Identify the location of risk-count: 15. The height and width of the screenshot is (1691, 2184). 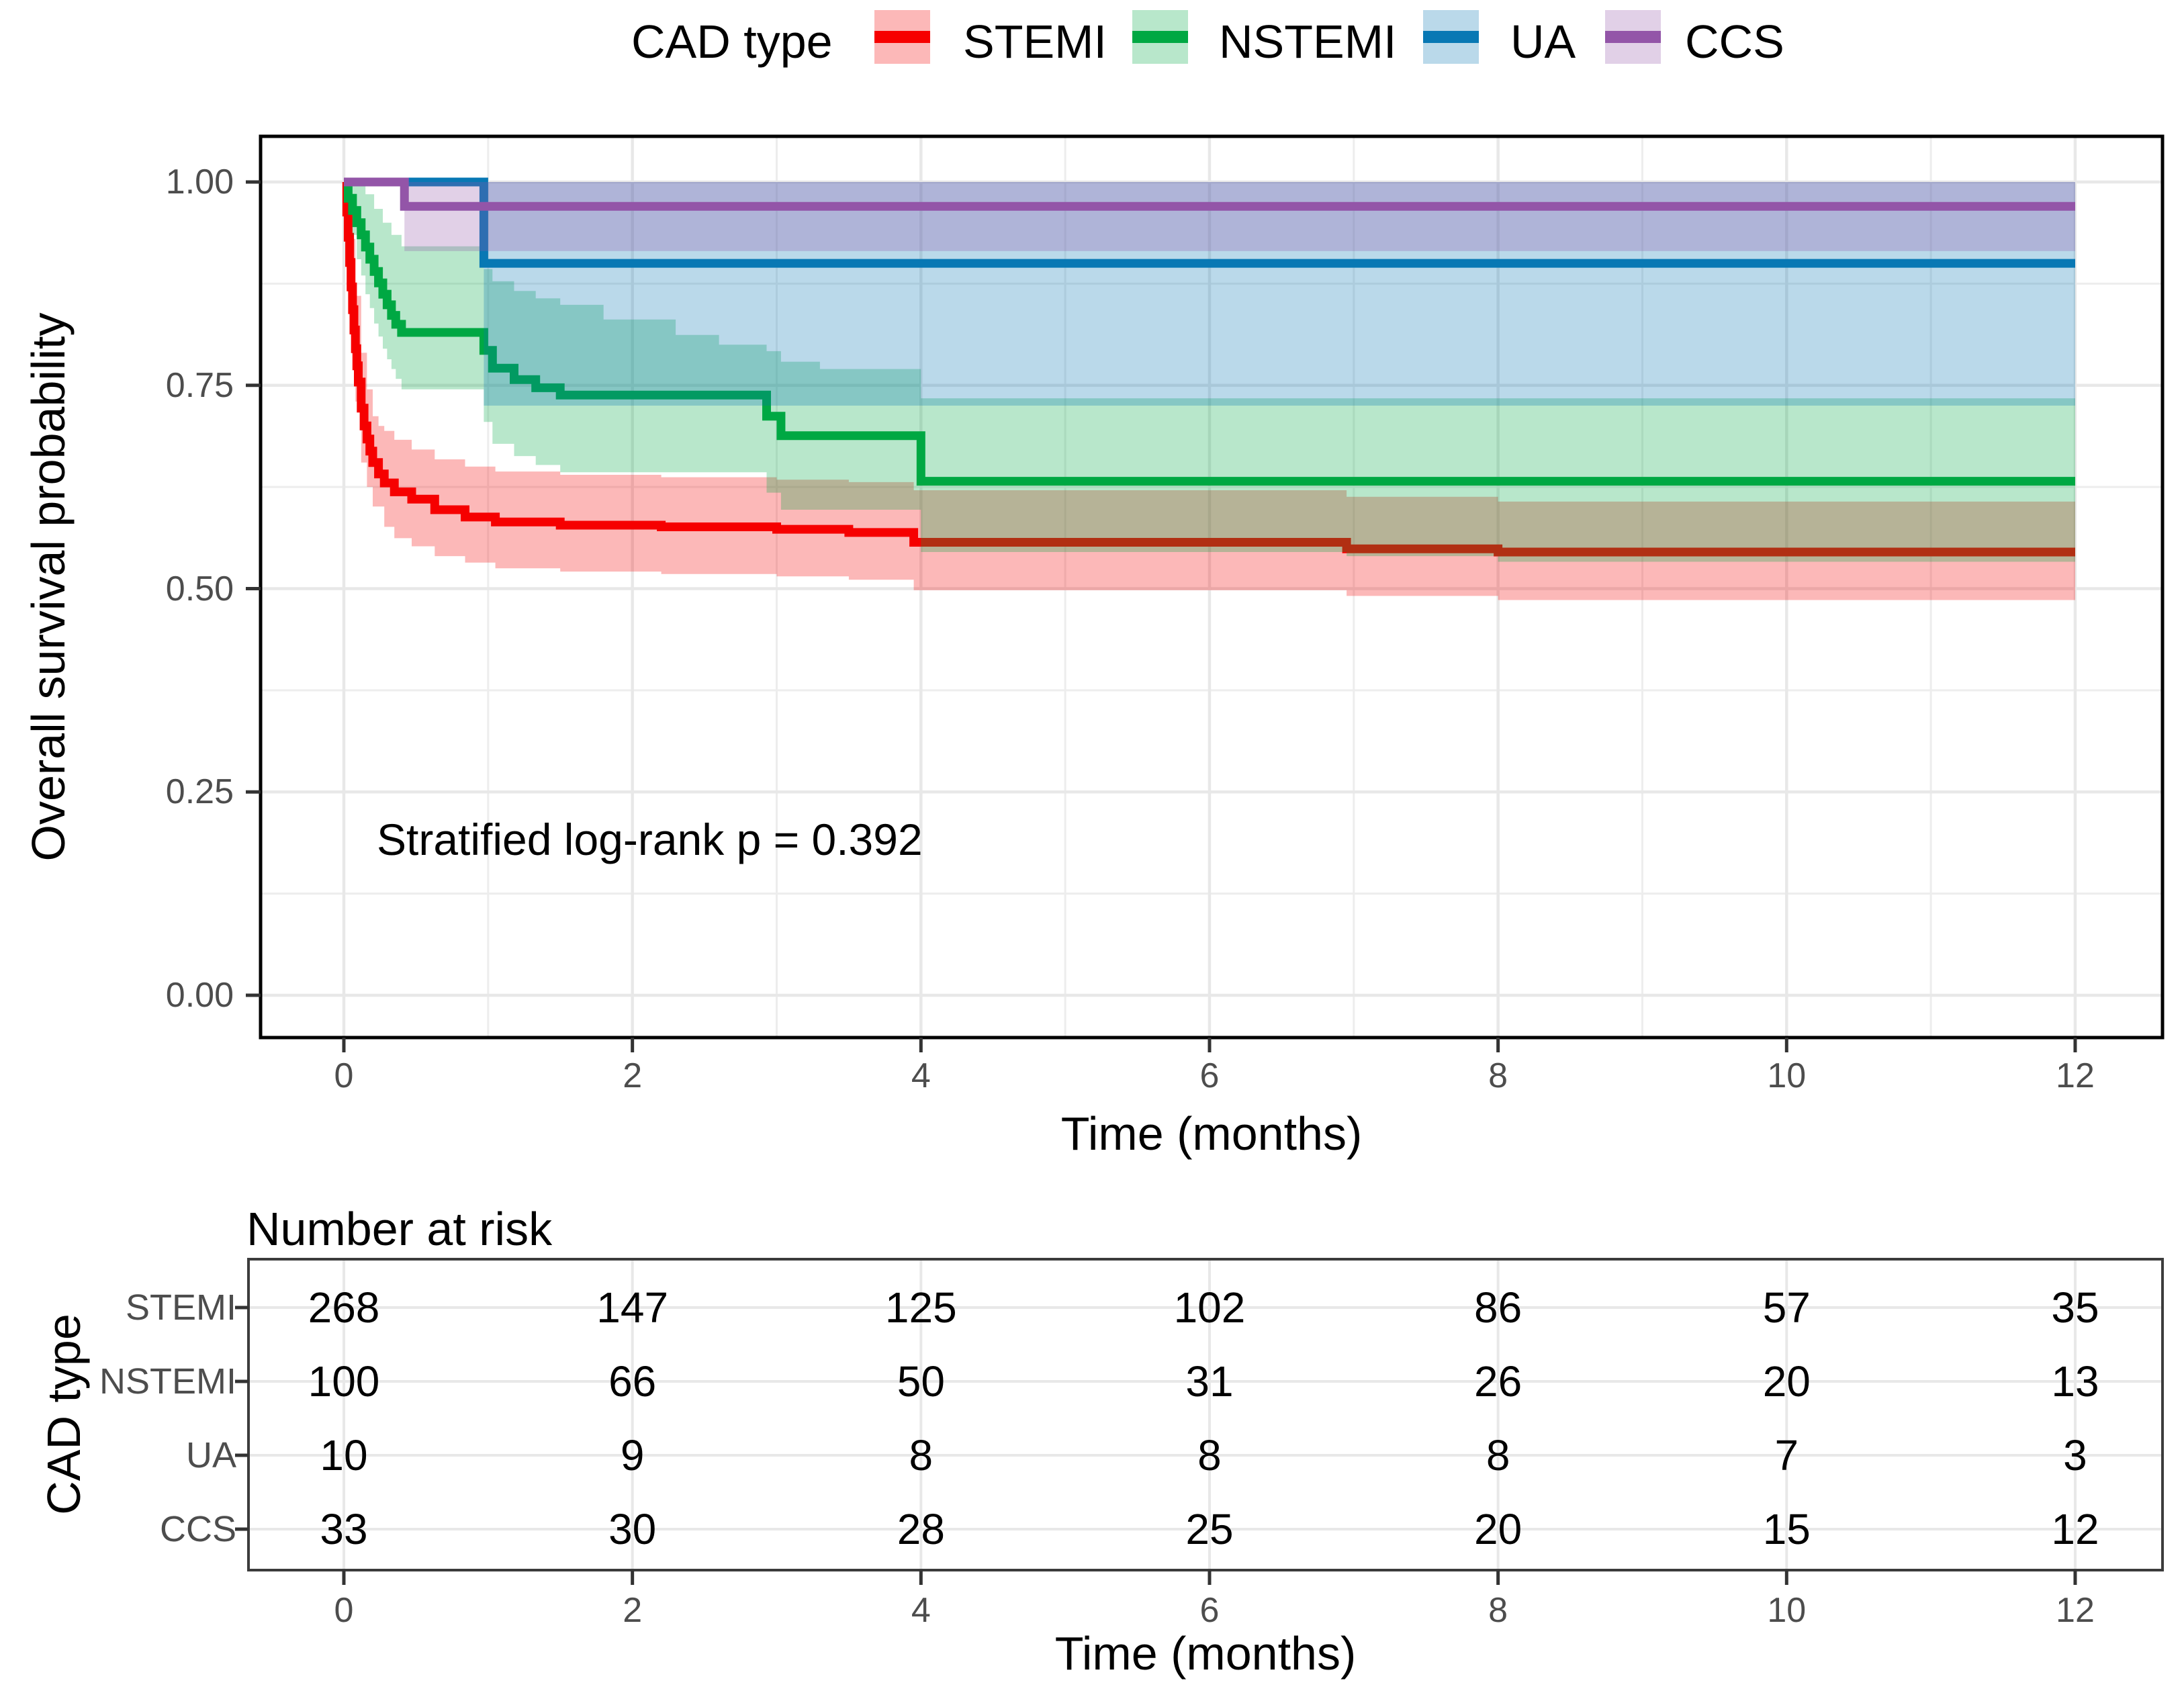
(1786, 1529).